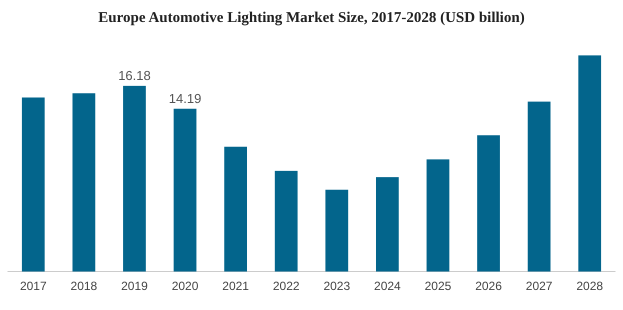 Image resolution: width=623 pixels, height=310 pixels. What do you see at coordinates (539, 286) in the screenshot?
I see `x-tick-label: 2027` at bounding box center [539, 286].